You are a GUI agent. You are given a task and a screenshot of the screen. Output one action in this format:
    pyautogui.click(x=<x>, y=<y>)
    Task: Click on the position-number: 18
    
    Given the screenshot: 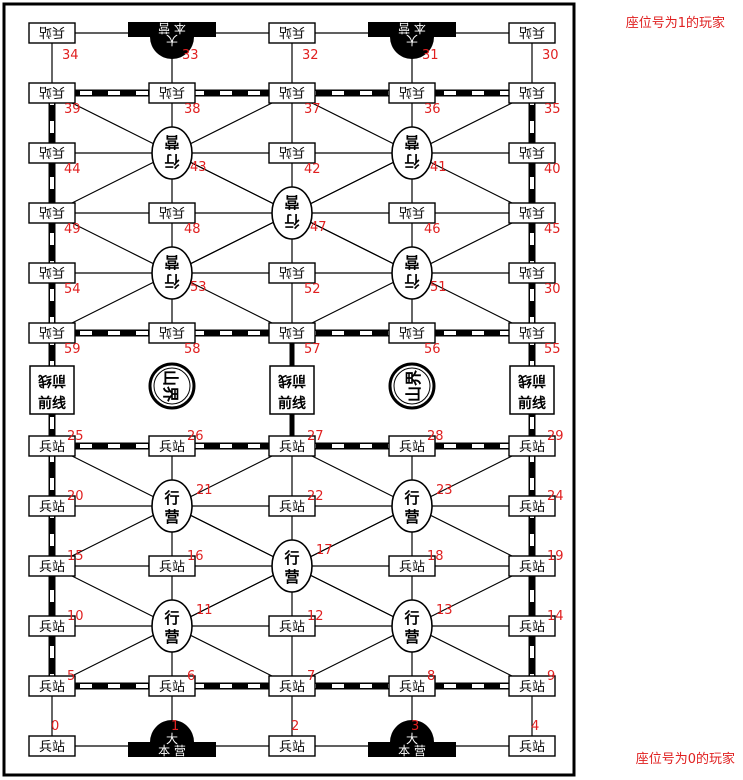 What is the action you would take?
    pyautogui.click(x=435, y=556)
    